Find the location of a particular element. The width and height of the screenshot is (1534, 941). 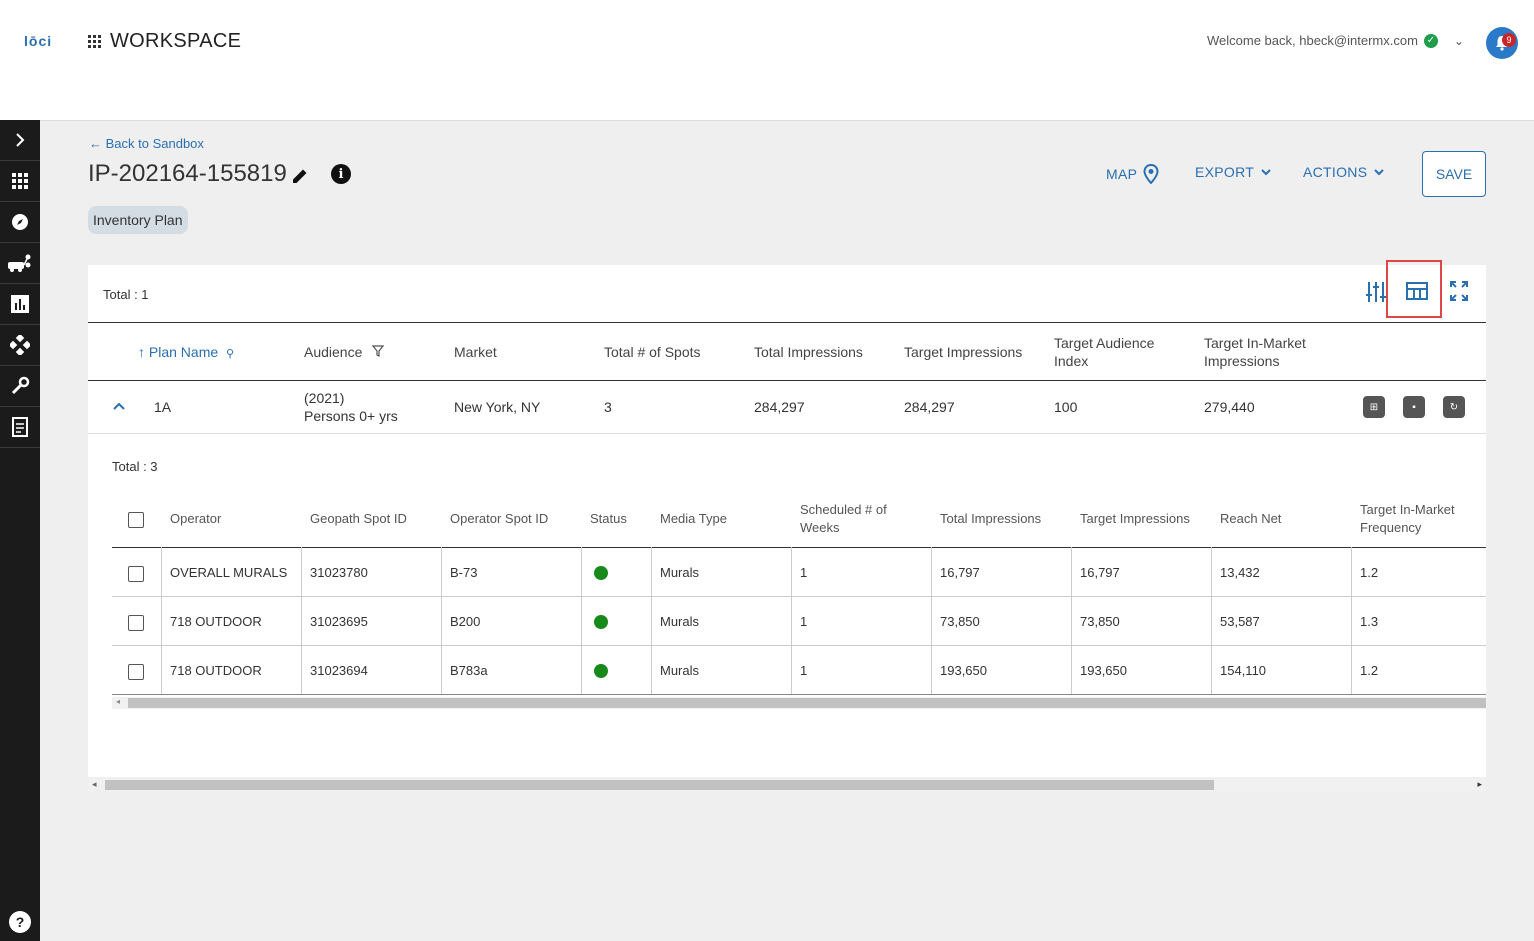

arrow-left-icon: ← is located at coordinates (95, 143).